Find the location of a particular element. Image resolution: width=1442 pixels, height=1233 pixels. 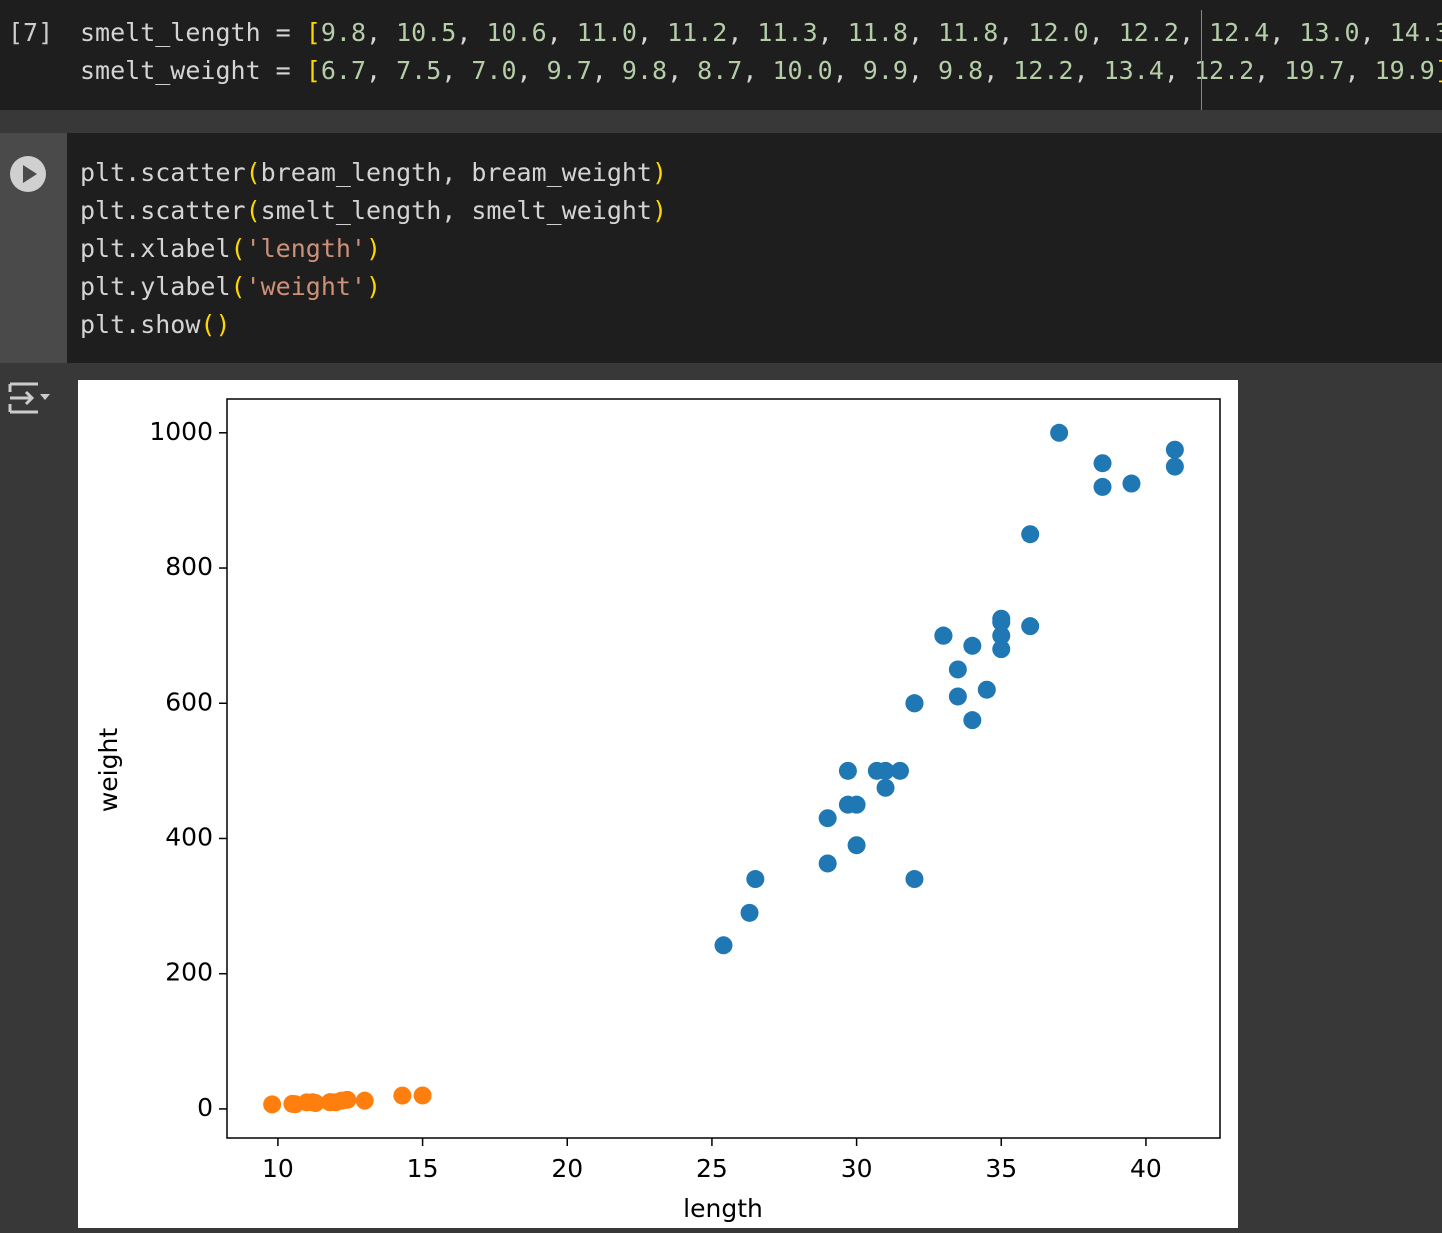

x-axis-label: length is located at coordinates (723, 1208).